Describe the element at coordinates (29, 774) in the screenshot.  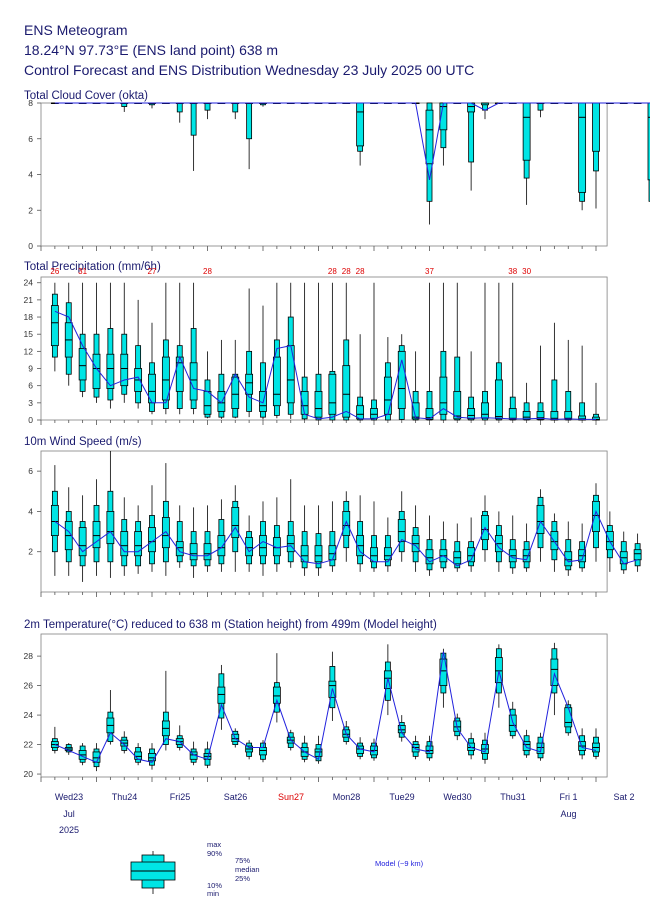
I see `y-tick-label: 20` at that location.